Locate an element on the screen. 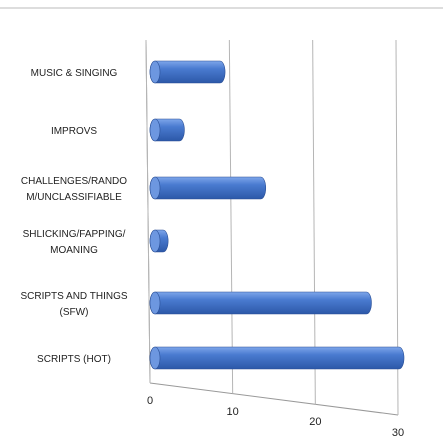 The image size is (443, 448). x-tick-label: 30 is located at coordinates (398, 433).